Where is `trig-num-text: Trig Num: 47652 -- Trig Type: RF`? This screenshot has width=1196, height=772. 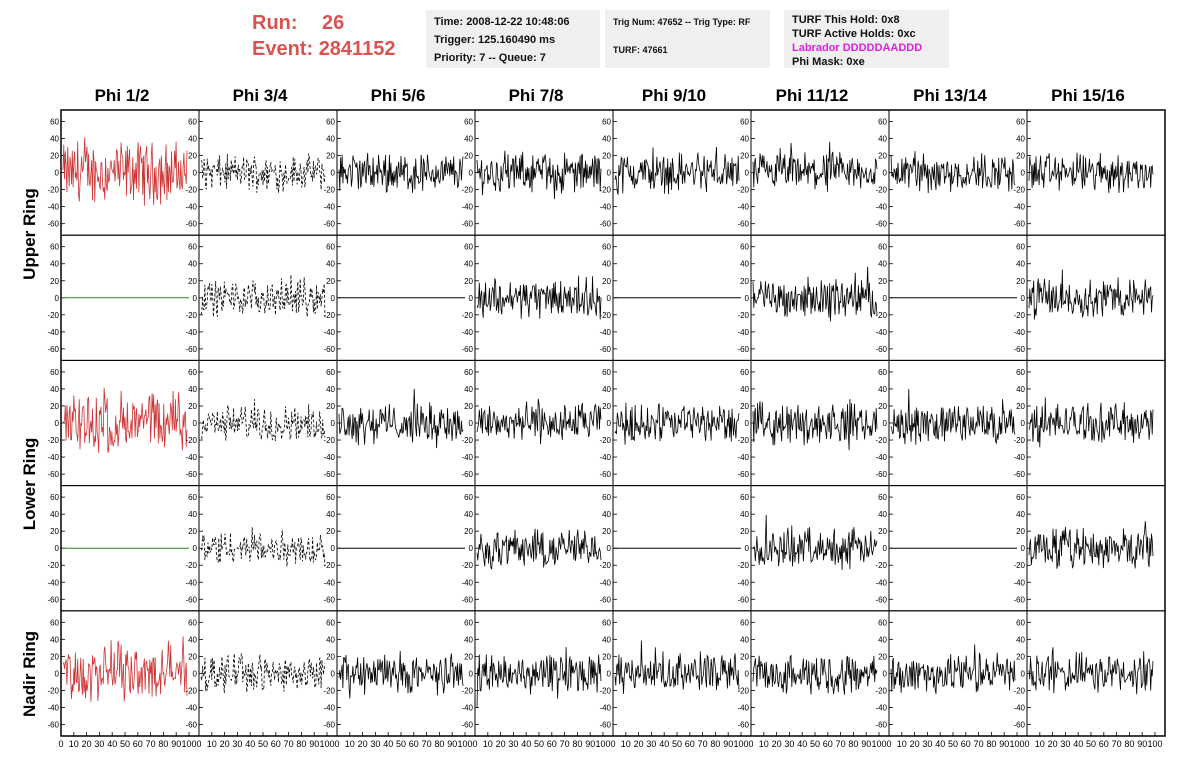
trig-num-text: Trig Num: 47652 -- Trig Type: RF is located at coordinates (682, 22).